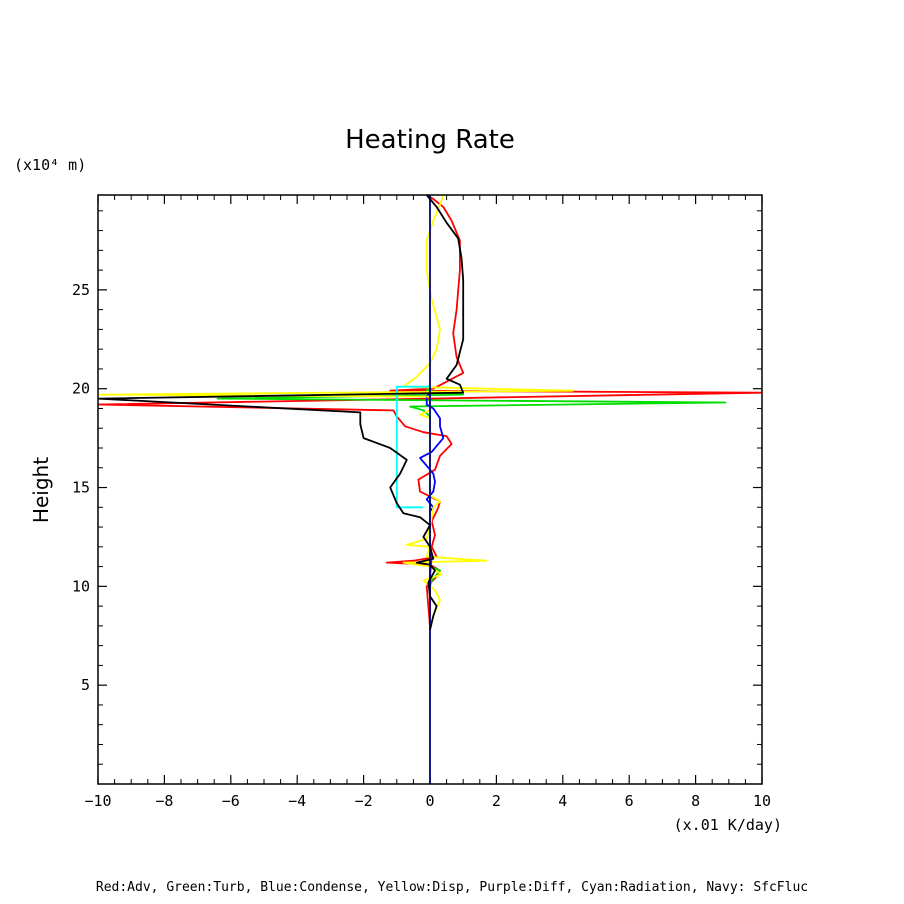 This screenshot has width=904, height=904. I want to click on x-tick-label: 0, so click(429, 801).